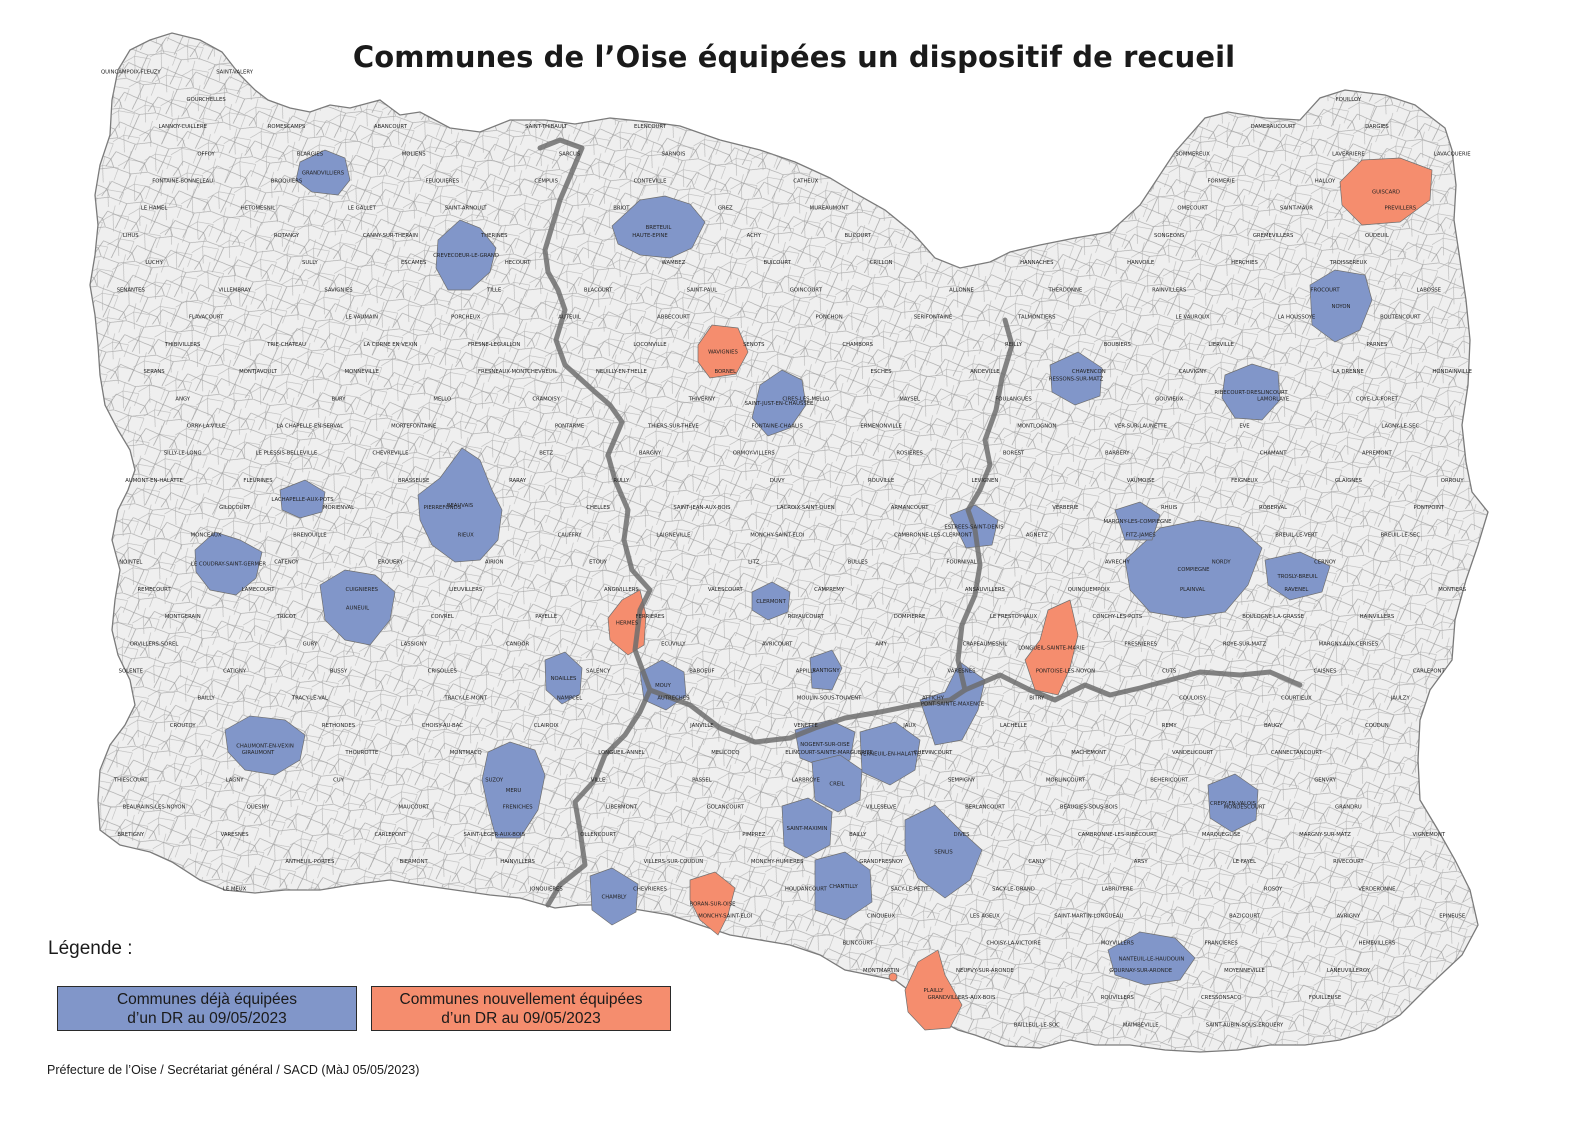 The image size is (1588, 1123). What do you see at coordinates (1251, 392) in the screenshot?
I see `commune-ribecourt-dreslincourt` at bounding box center [1251, 392].